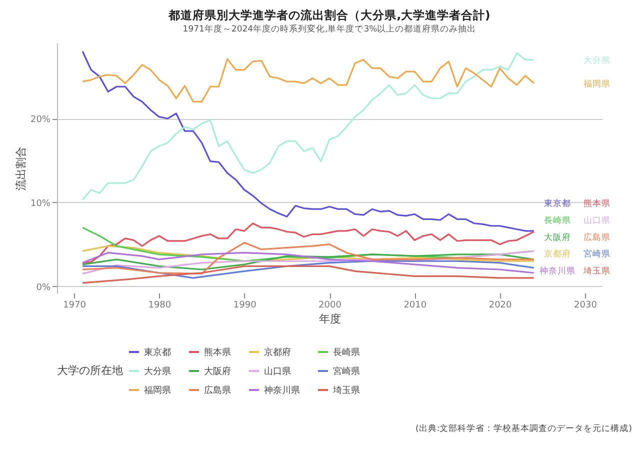 The height and width of the screenshot is (467, 637). I want to click on text: 広島県, so click(596, 237).